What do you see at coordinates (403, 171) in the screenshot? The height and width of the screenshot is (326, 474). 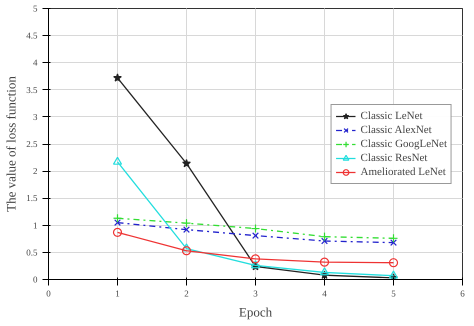 I see `legend-label: Ameliorated LeNet` at bounding box center [403, 171].